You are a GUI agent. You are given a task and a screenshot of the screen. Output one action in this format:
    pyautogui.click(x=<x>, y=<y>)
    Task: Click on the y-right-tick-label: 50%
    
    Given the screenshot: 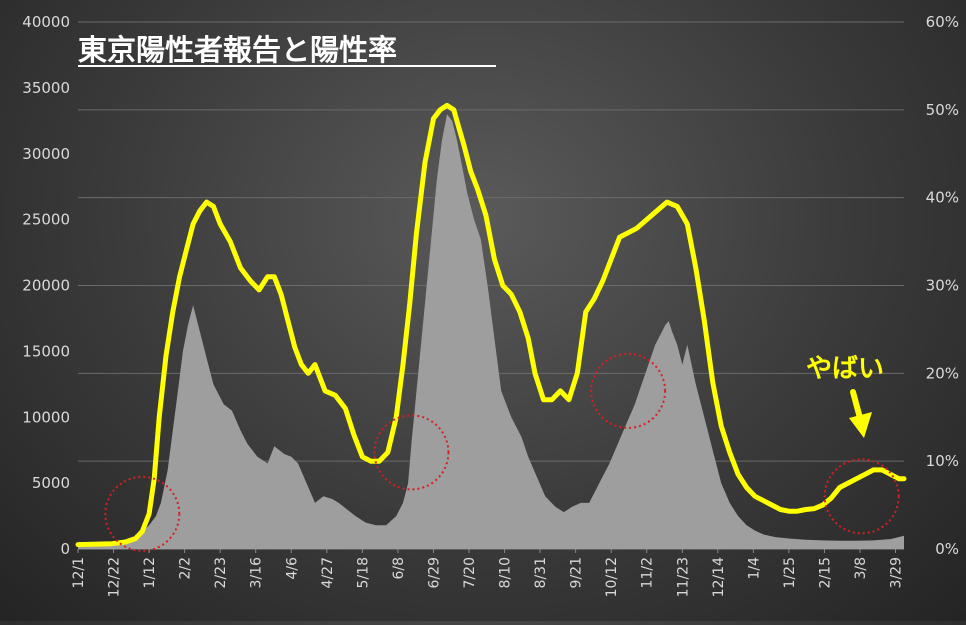 What is the action you would take?
    pyautogui.click(x=942, y=110)
    